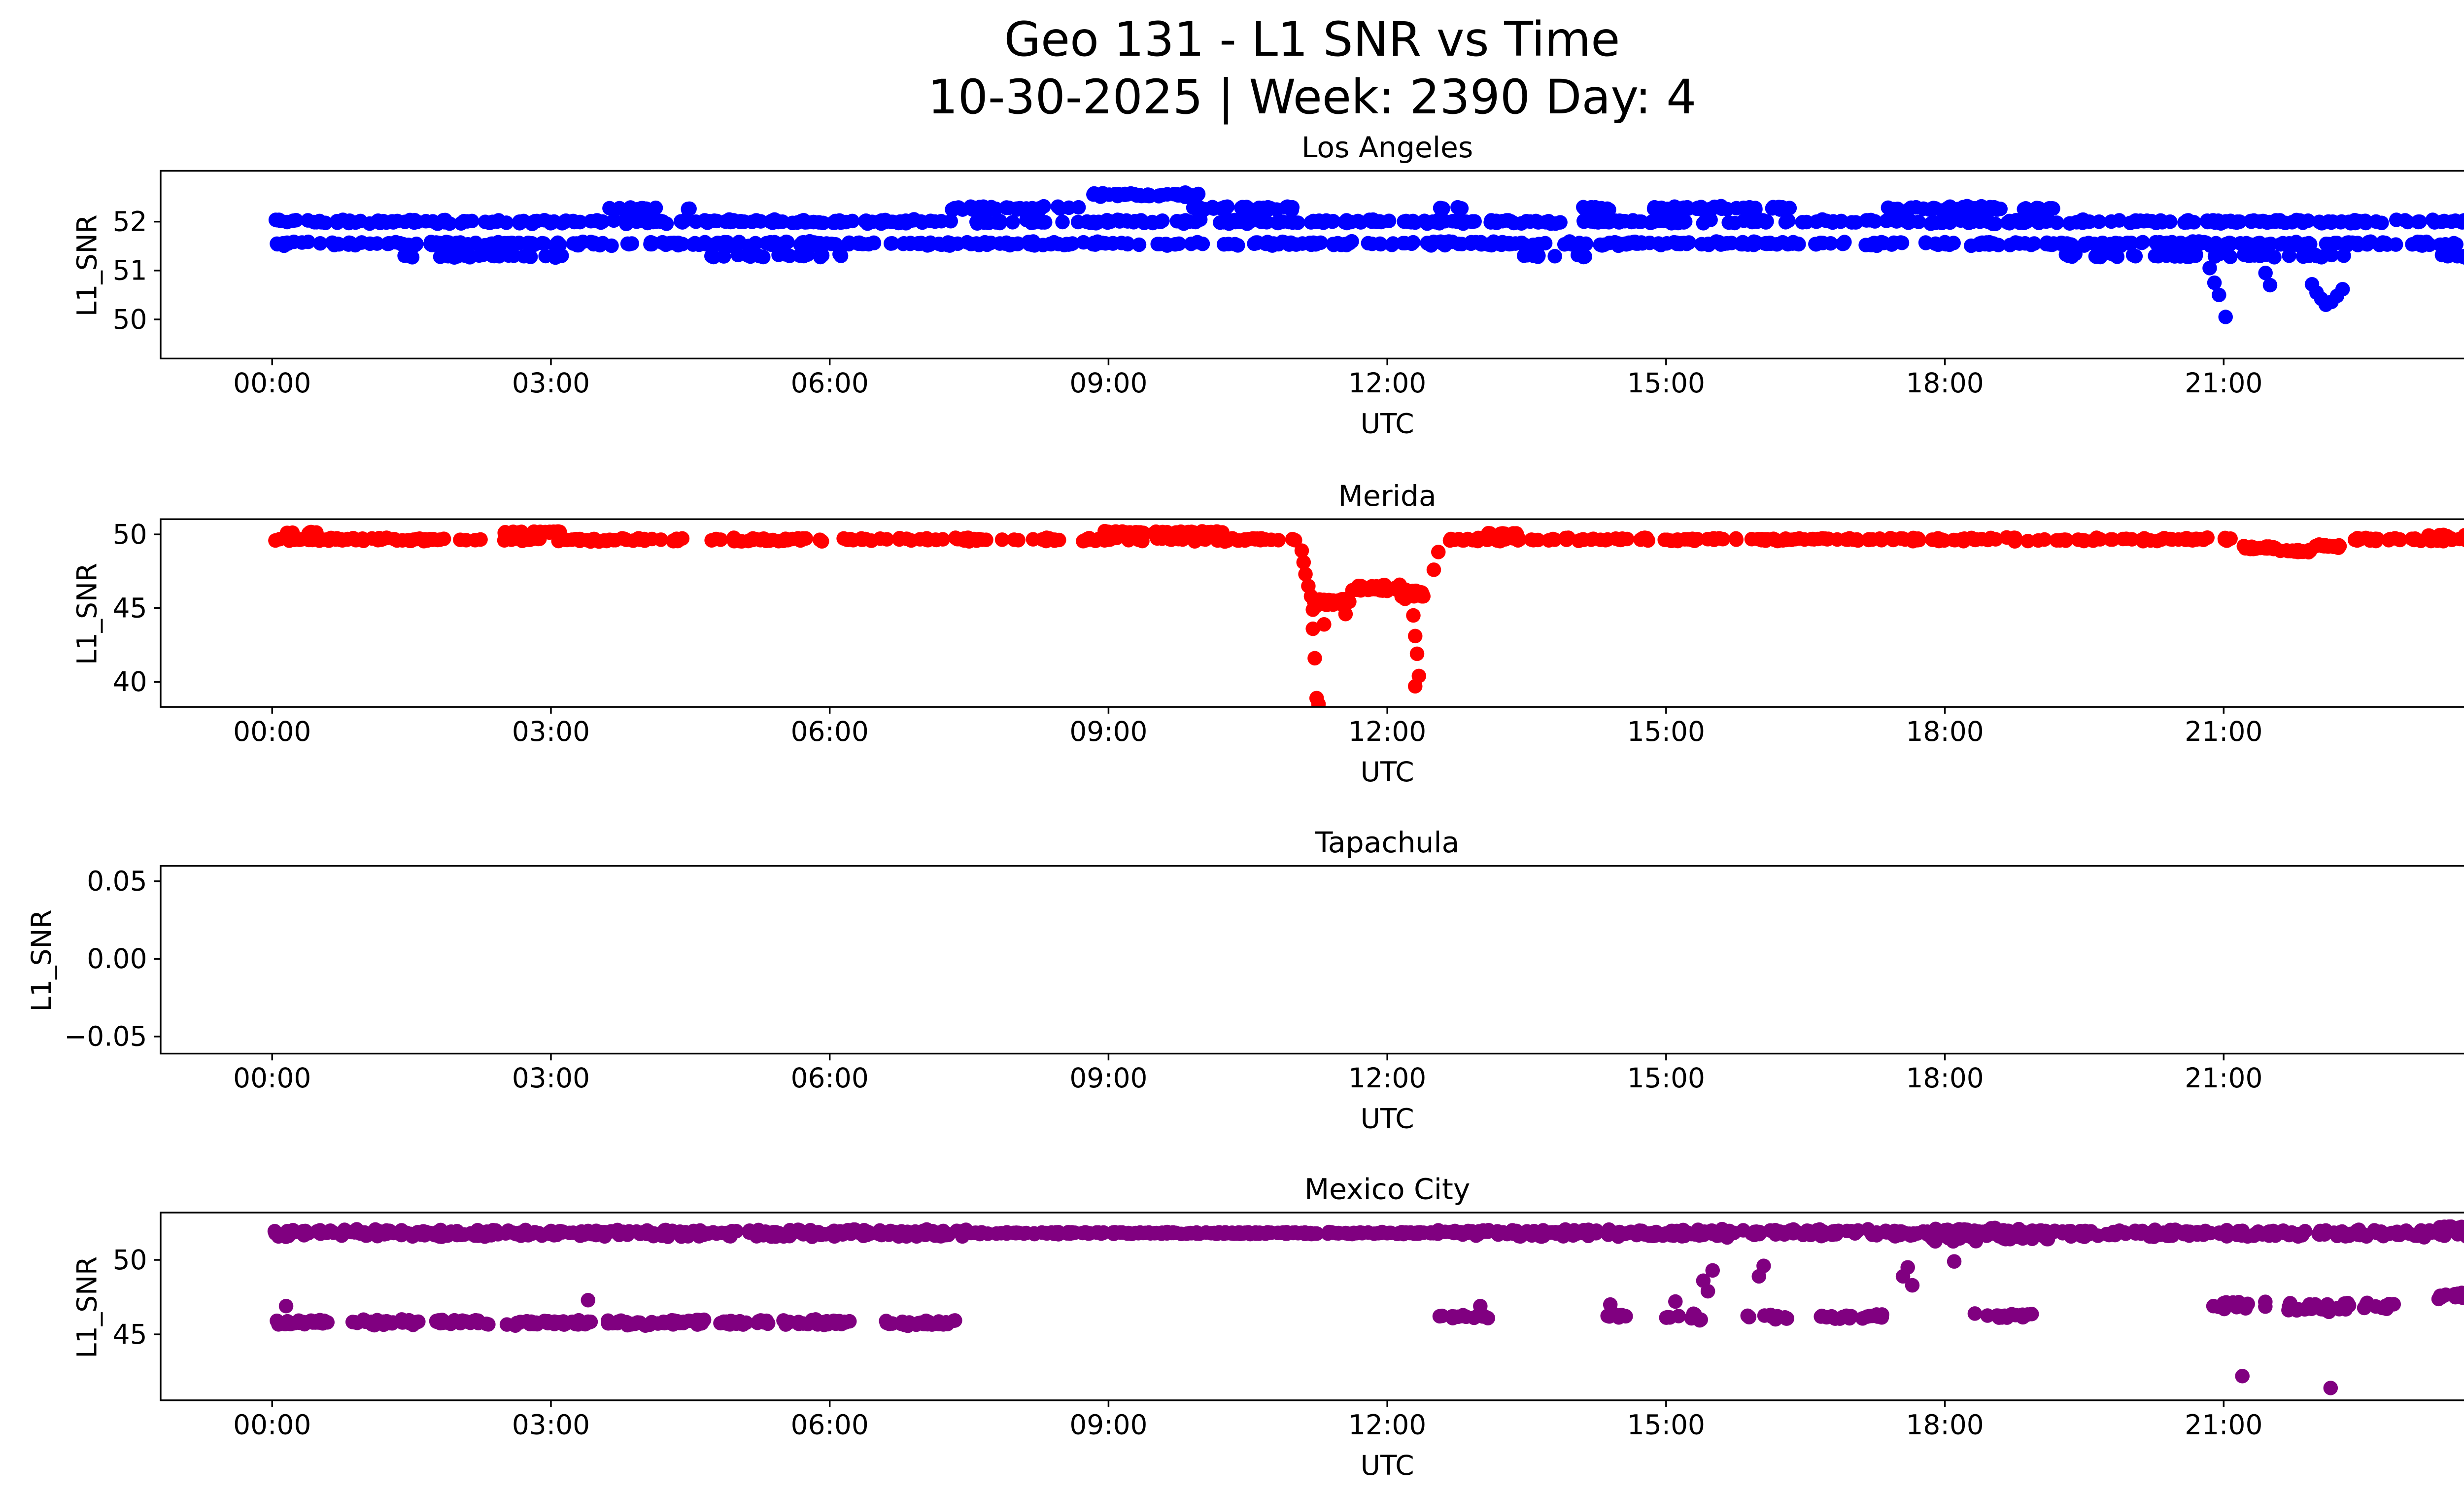  What do you see at coordinates (1387, 772) in the screenshot?
I see `x-axis-label-merida: UTC` at bounding box center [1387, 772].